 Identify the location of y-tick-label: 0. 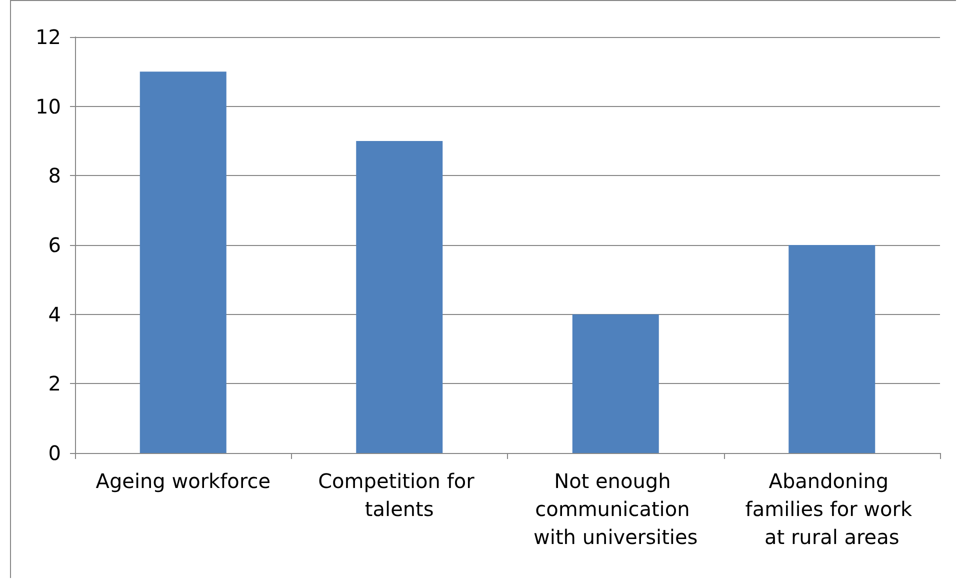
(54, 453).